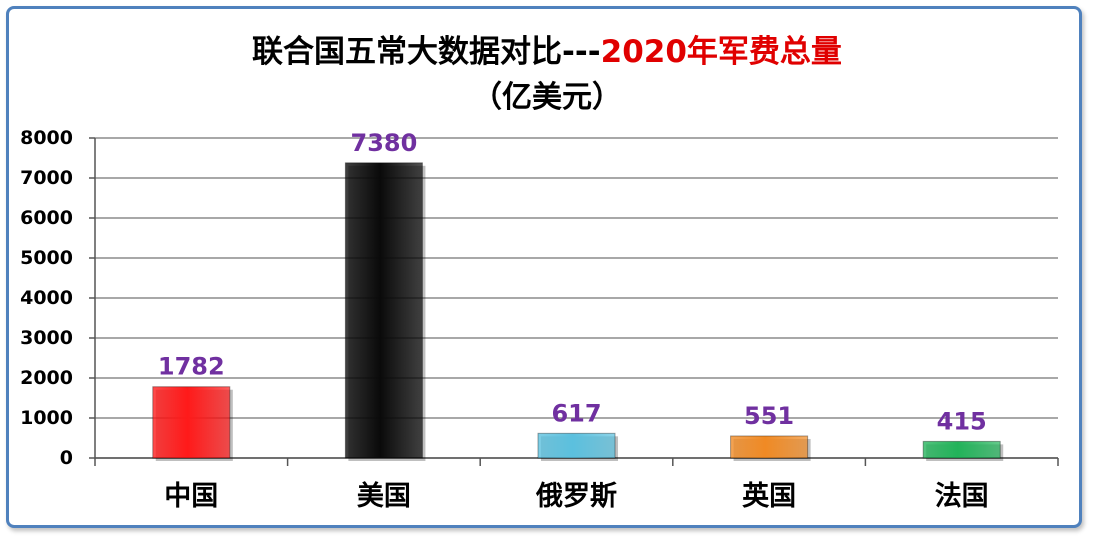 The width and height of the screenshot is (1094, 540). I want to click on y-tick-label: 1000, so click(46, 418).